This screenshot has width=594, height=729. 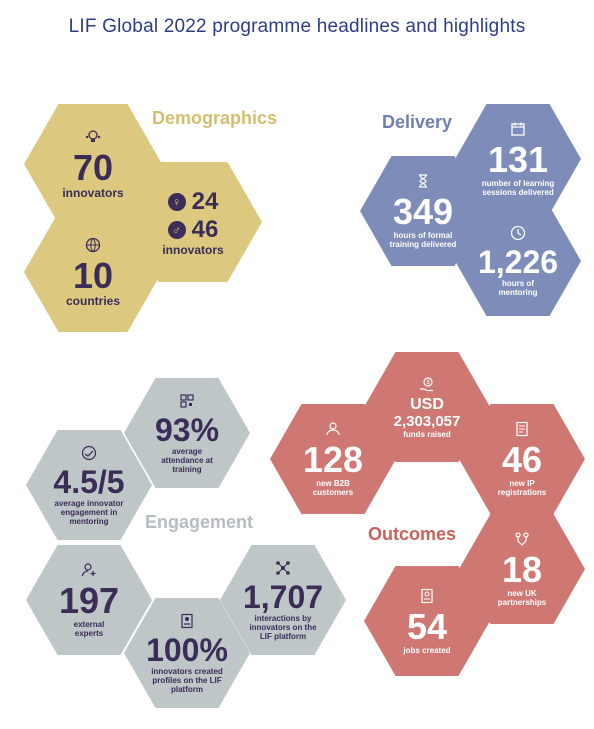 What do you see at coordinates (423, 181) in the screenshot?
I see `hourglass-icon` at bounding box center [423, 181].